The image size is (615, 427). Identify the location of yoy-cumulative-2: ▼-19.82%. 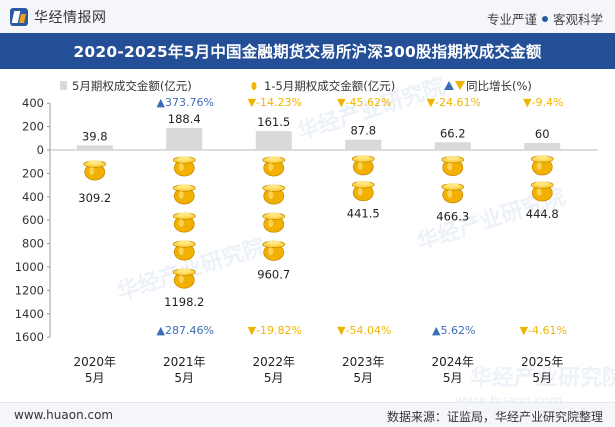
(275, 330).